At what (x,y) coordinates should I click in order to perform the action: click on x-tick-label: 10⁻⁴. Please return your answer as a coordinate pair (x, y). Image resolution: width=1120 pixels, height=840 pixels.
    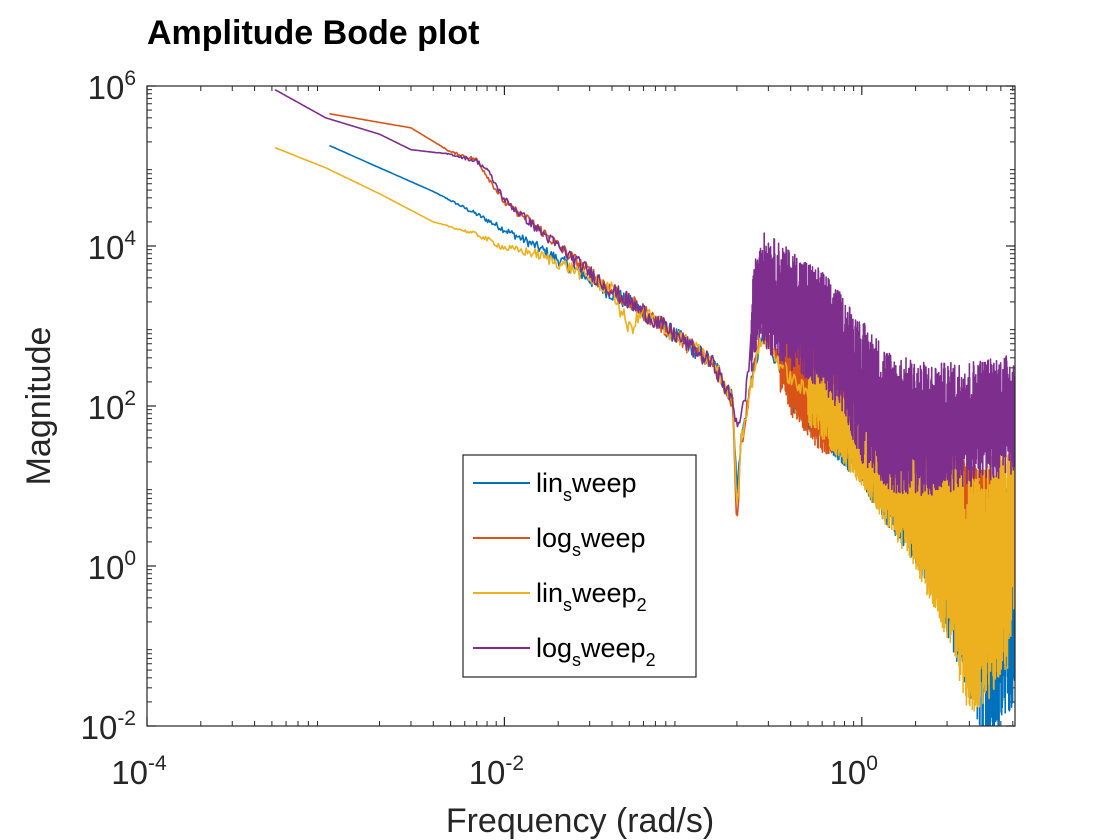
    Looking at the image, I should click on (139, 771).